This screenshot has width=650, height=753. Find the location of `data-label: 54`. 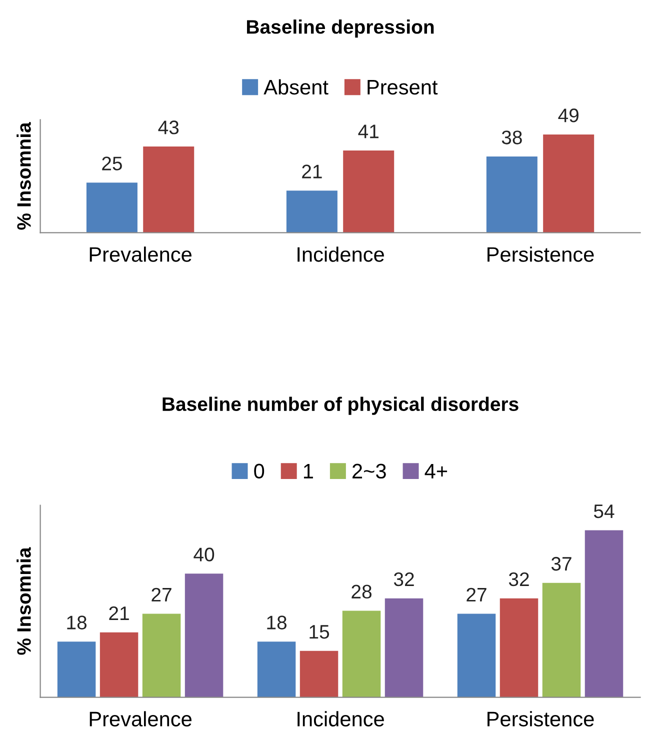

data-label: 54 is located at coordinates (604, 511).